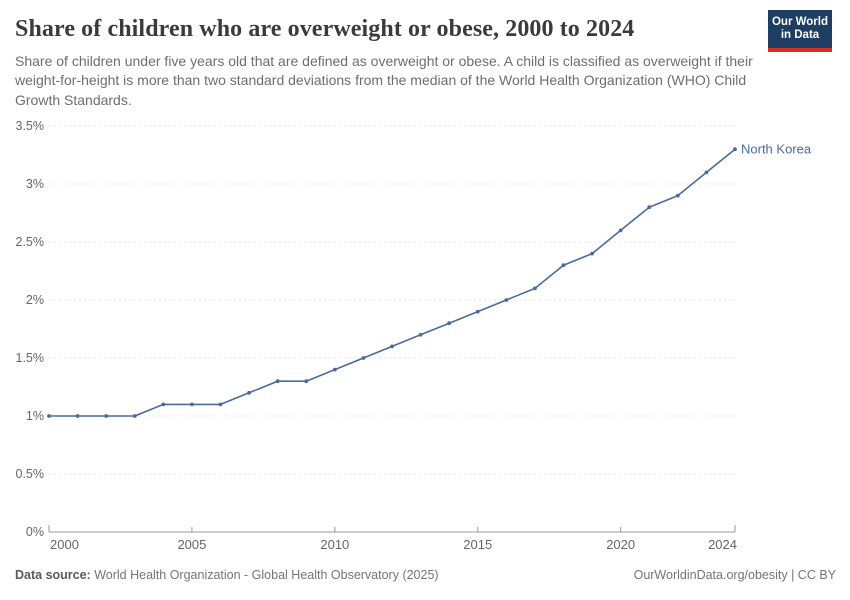 The width and height of the screenshot is (850, 600). I want to click on owid-logo-line1: Our World, so click(799, 21).